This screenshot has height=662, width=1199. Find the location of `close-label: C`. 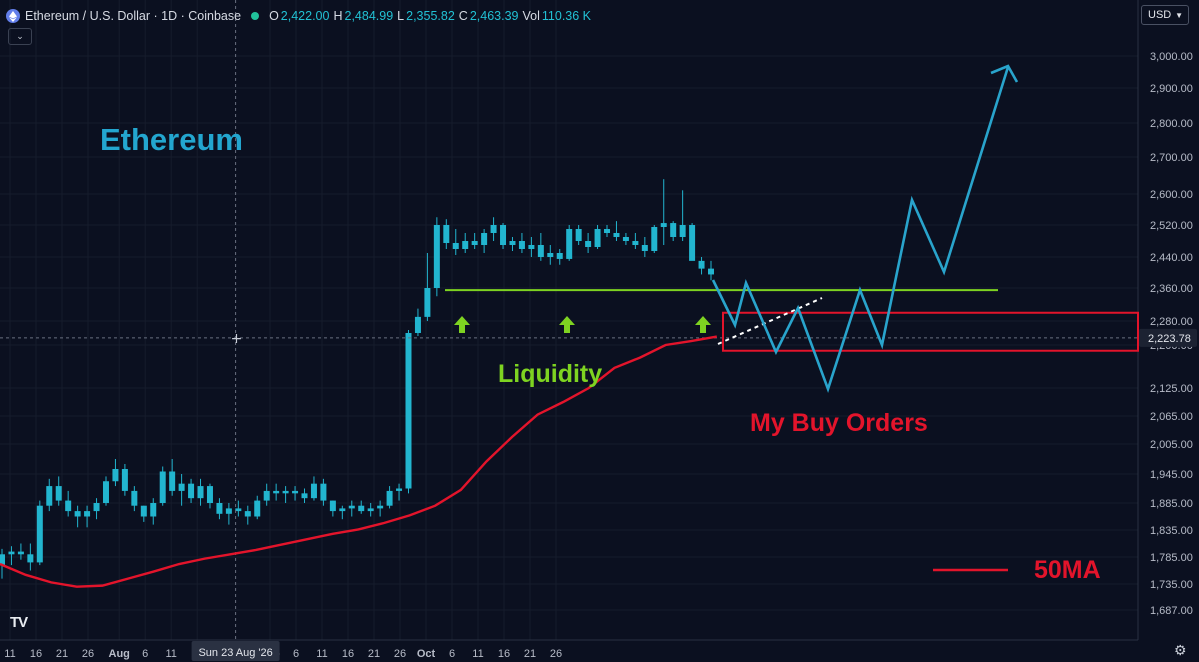

close-label: C is located at coordinates (463, 16).